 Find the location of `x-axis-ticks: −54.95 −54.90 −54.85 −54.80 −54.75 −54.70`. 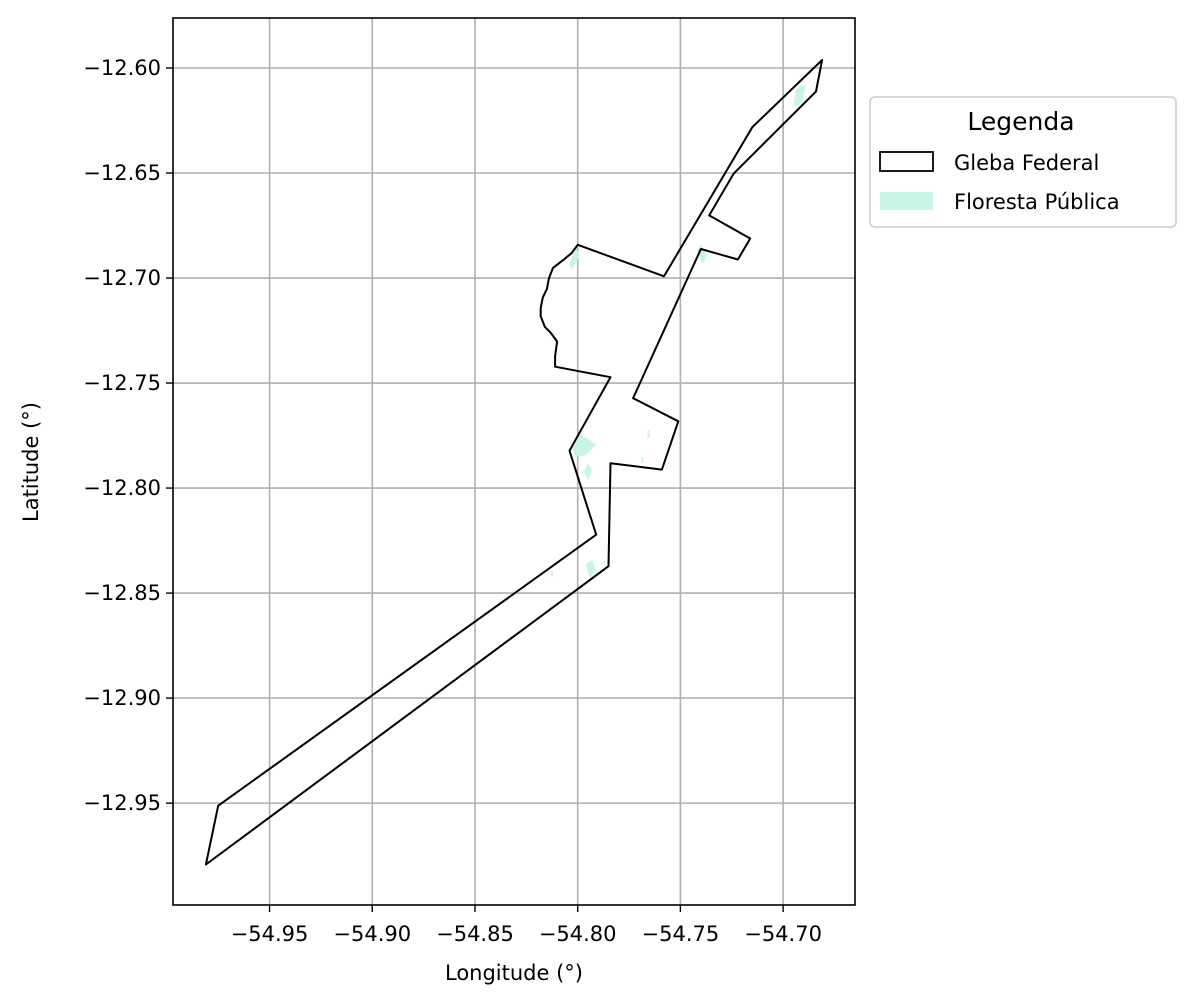

x-axis-ticks: −54.95 −54.90 −54.85 −54.80 −54.75 −54.70 is located at coordinates (526, 925).